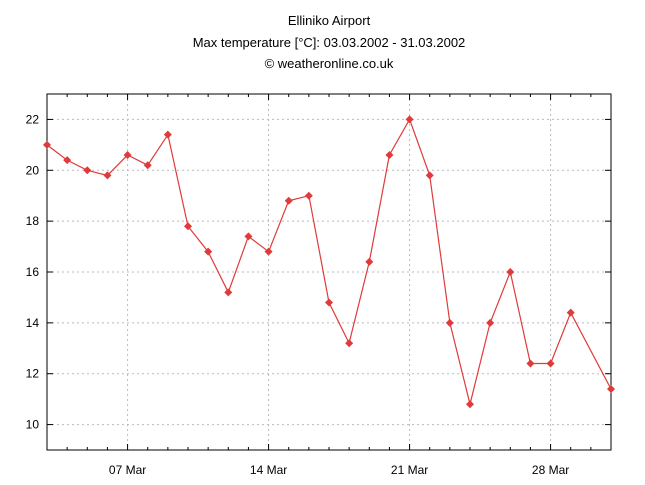 The height and width of the screenshot is (485, 645). I want to click on y-tick-label: 16, so click(33, 272).